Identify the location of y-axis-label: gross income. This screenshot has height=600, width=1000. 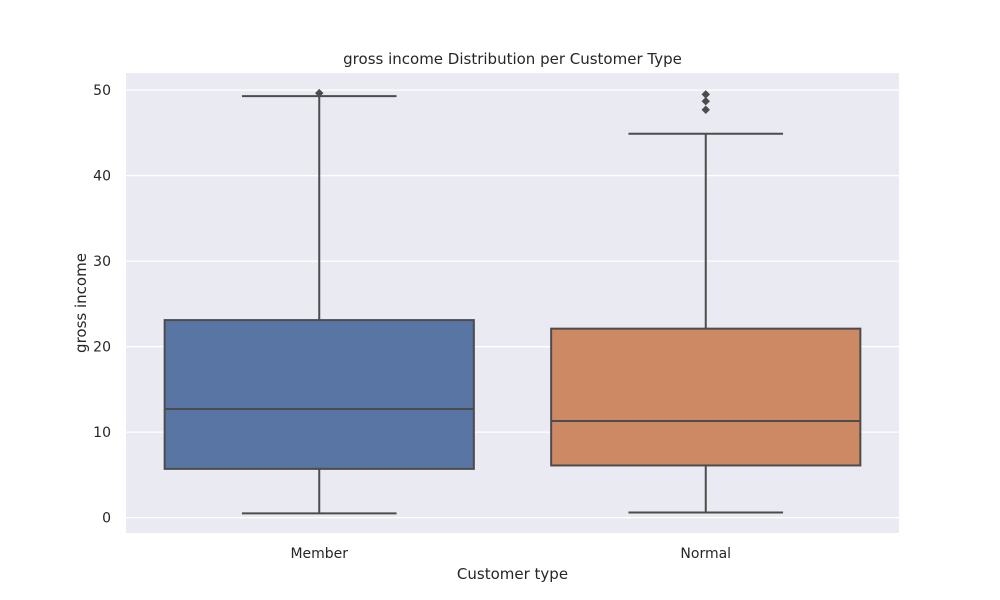
(81, 303).